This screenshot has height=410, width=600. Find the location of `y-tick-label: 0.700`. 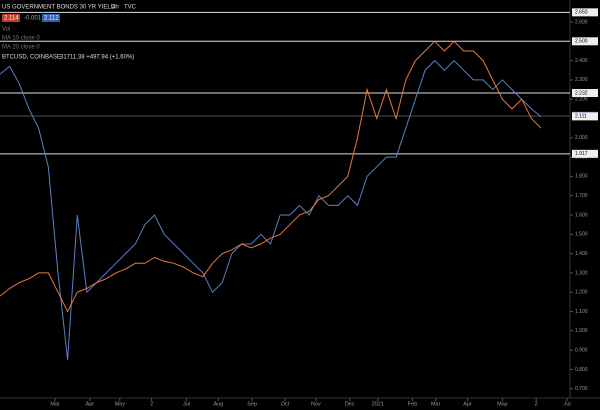

y-tick-label: 0.700 is located at coordinates (581, 389).